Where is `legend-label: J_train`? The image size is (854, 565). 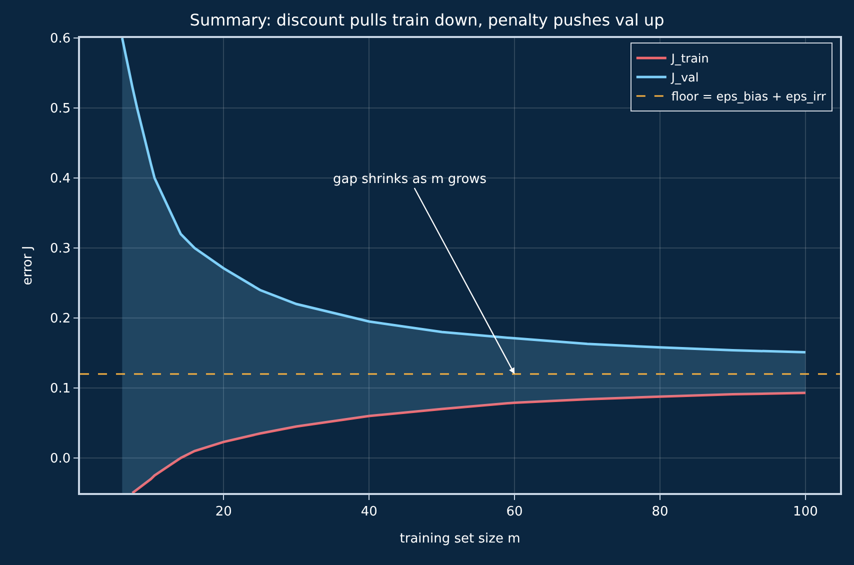 legend-label: J_train is located at coordinates (689, 59).